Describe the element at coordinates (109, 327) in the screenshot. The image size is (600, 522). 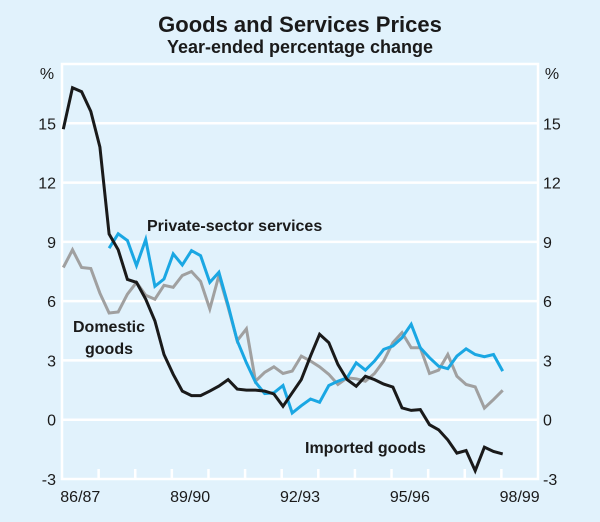
I see `label-domestic-goods-line1: Domestic` at that location.